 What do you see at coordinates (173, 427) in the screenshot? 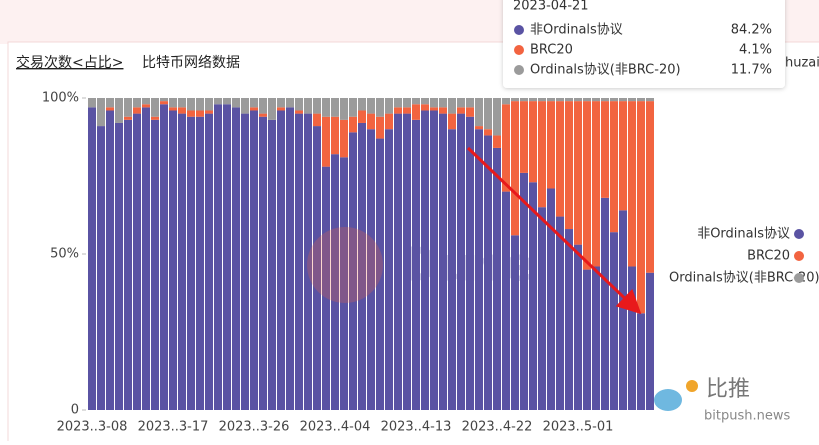
I see `x-tick-label: 2023..3-17` at bounding box center [173, 427].